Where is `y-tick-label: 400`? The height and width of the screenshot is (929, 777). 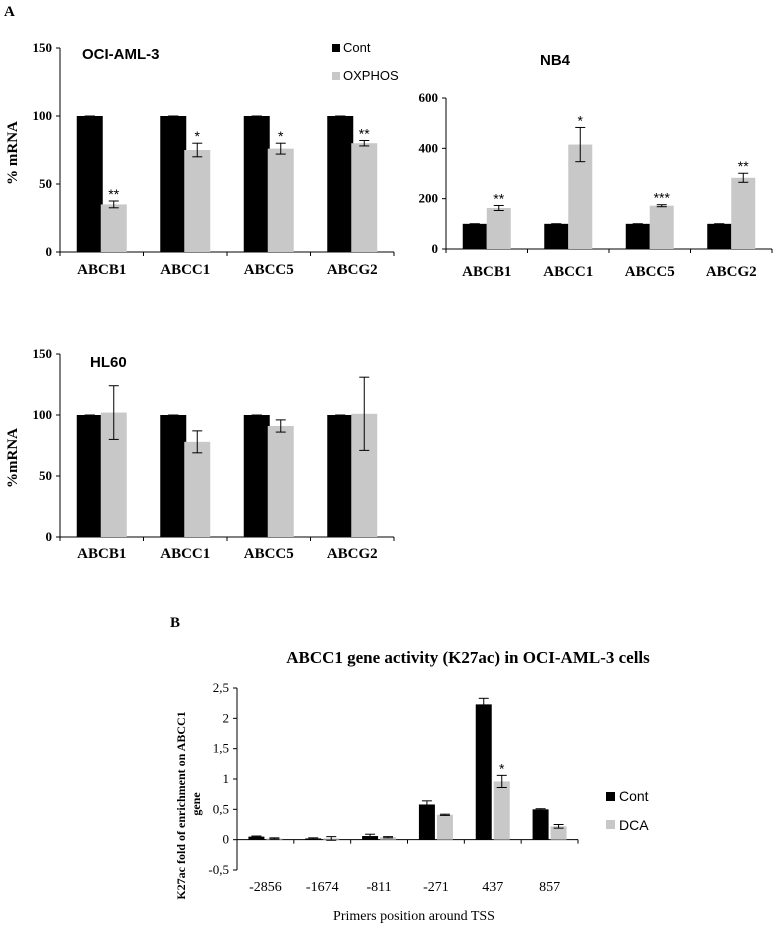 y-tick-label: 400 is located at coordinates (429, 147).